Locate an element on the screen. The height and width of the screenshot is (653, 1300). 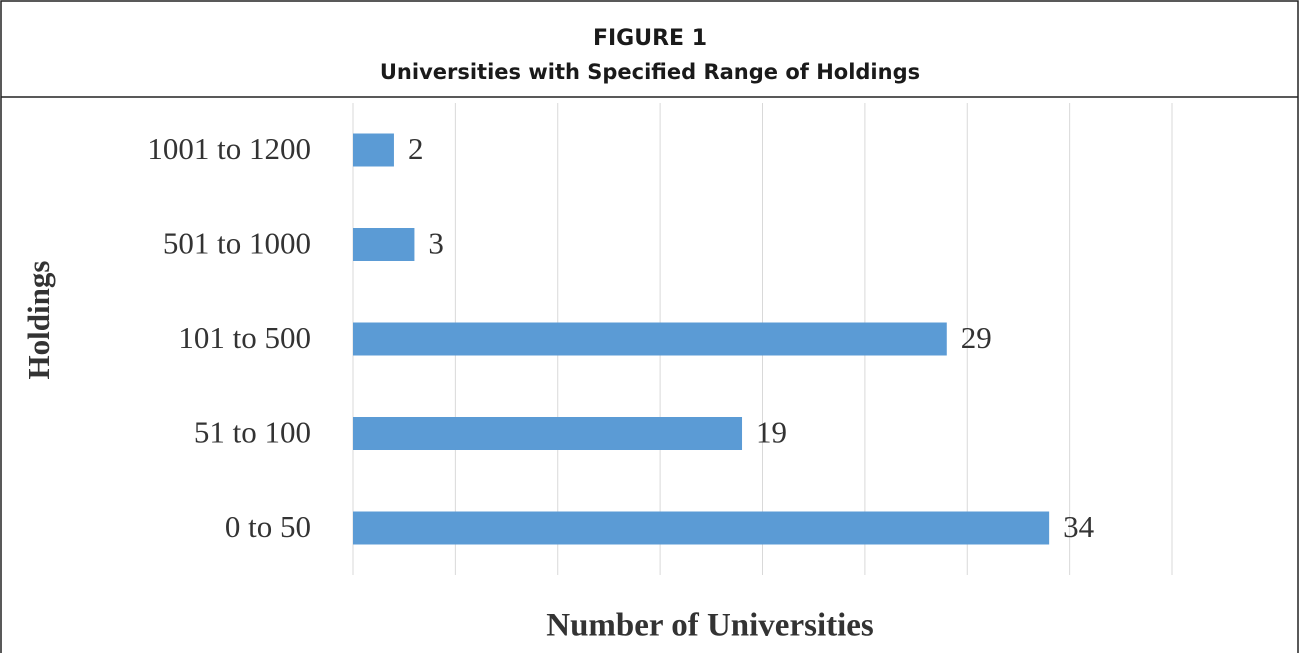
data-label: 19 is located at coordinates (771, 432).